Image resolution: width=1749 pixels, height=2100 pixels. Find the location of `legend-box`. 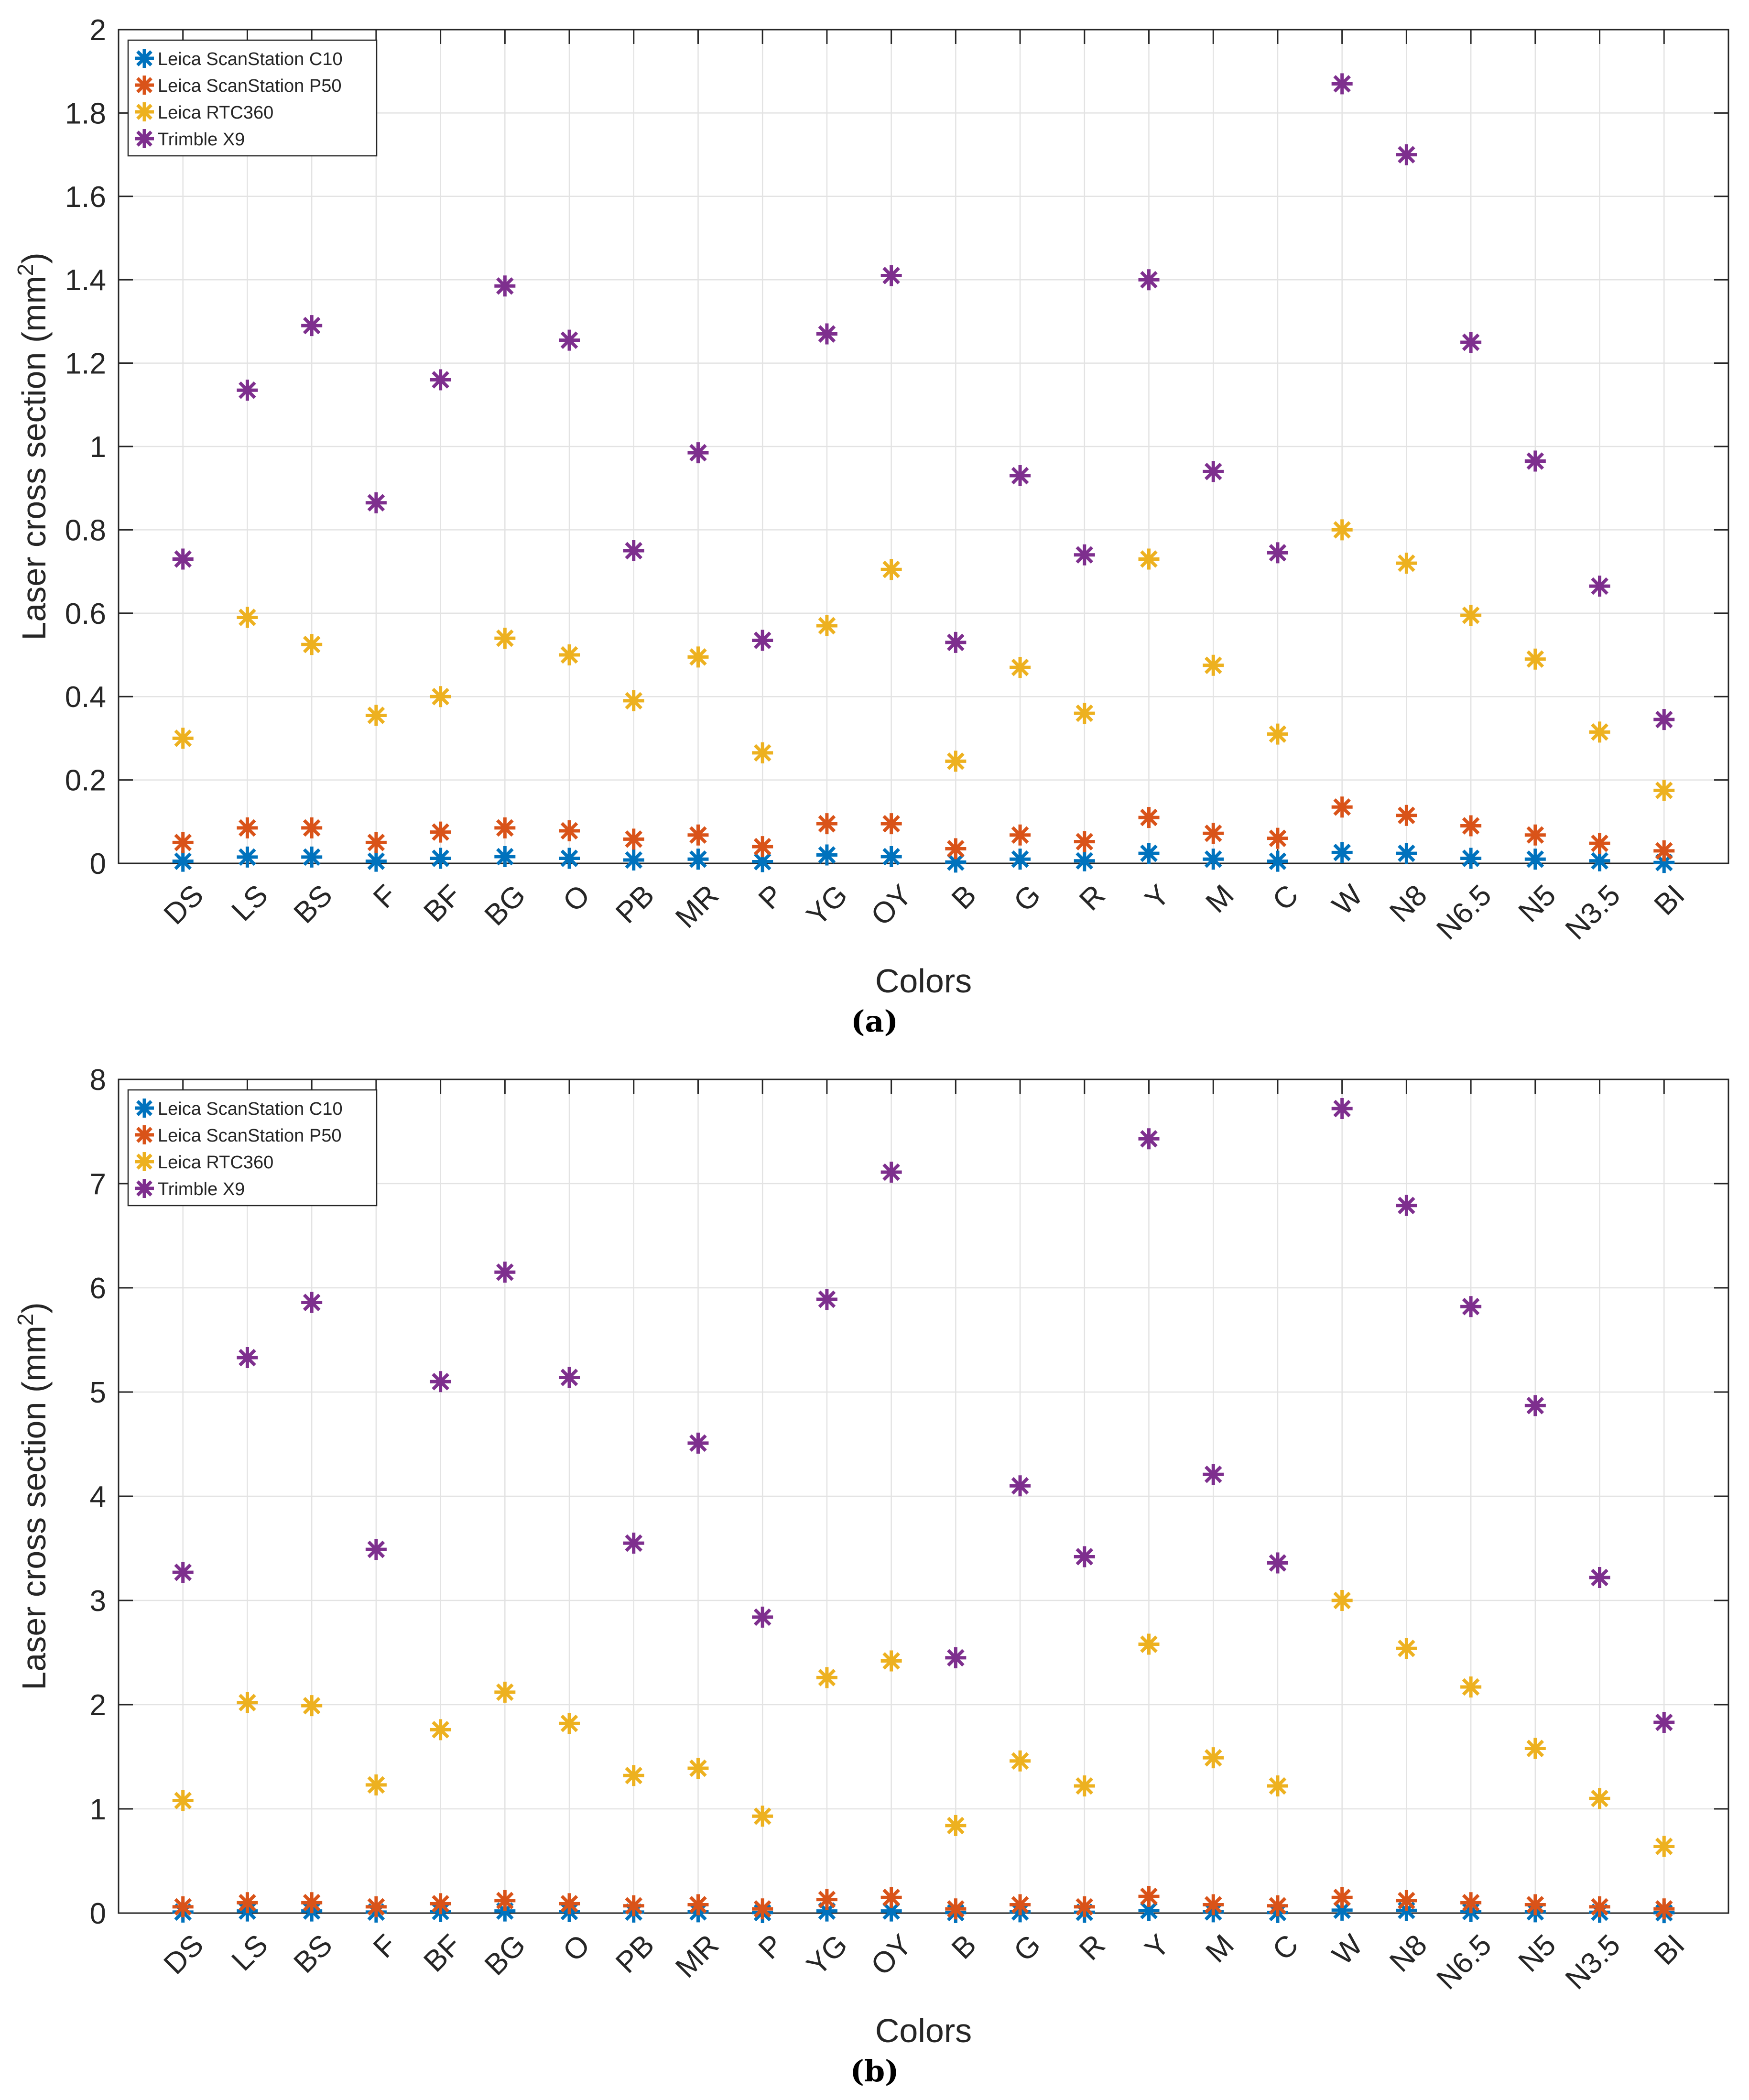

legend-box is located at coordinates (253, 98).